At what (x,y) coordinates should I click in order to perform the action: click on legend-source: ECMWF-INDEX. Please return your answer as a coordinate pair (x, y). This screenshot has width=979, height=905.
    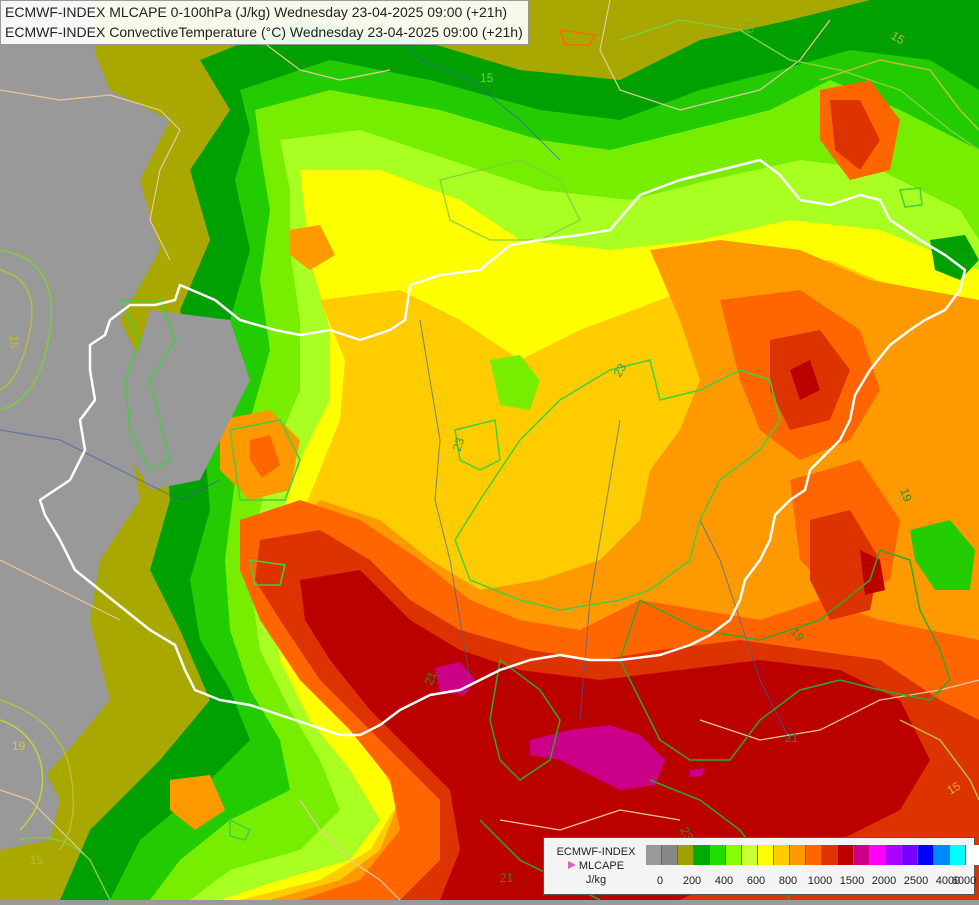
    Looking at the image, I should click on (596, 852).